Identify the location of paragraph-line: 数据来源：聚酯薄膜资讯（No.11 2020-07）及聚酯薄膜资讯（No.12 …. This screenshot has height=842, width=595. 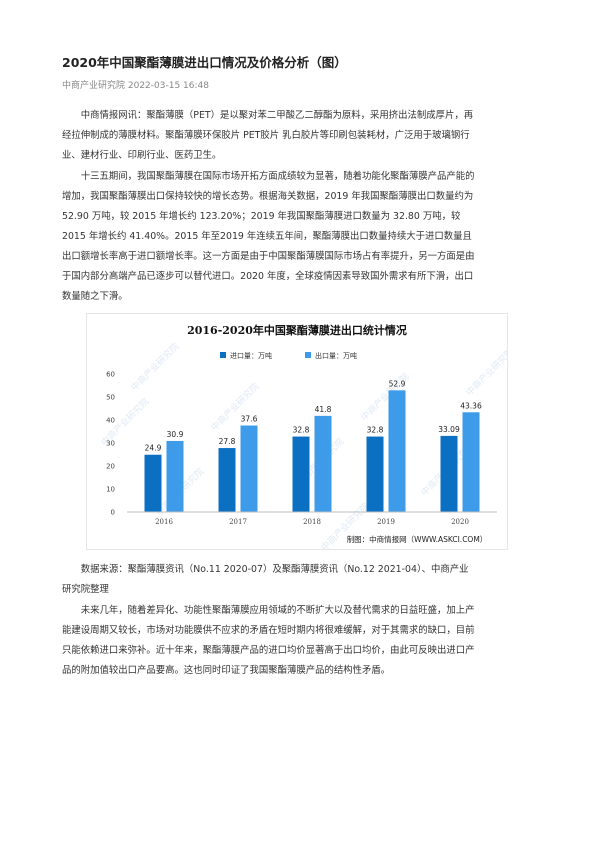
(274, 569).